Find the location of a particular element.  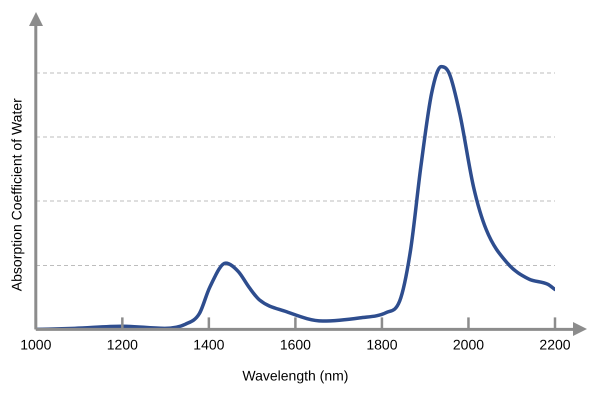

x-tick-label: 1800 is located at coordinates (382, 344).